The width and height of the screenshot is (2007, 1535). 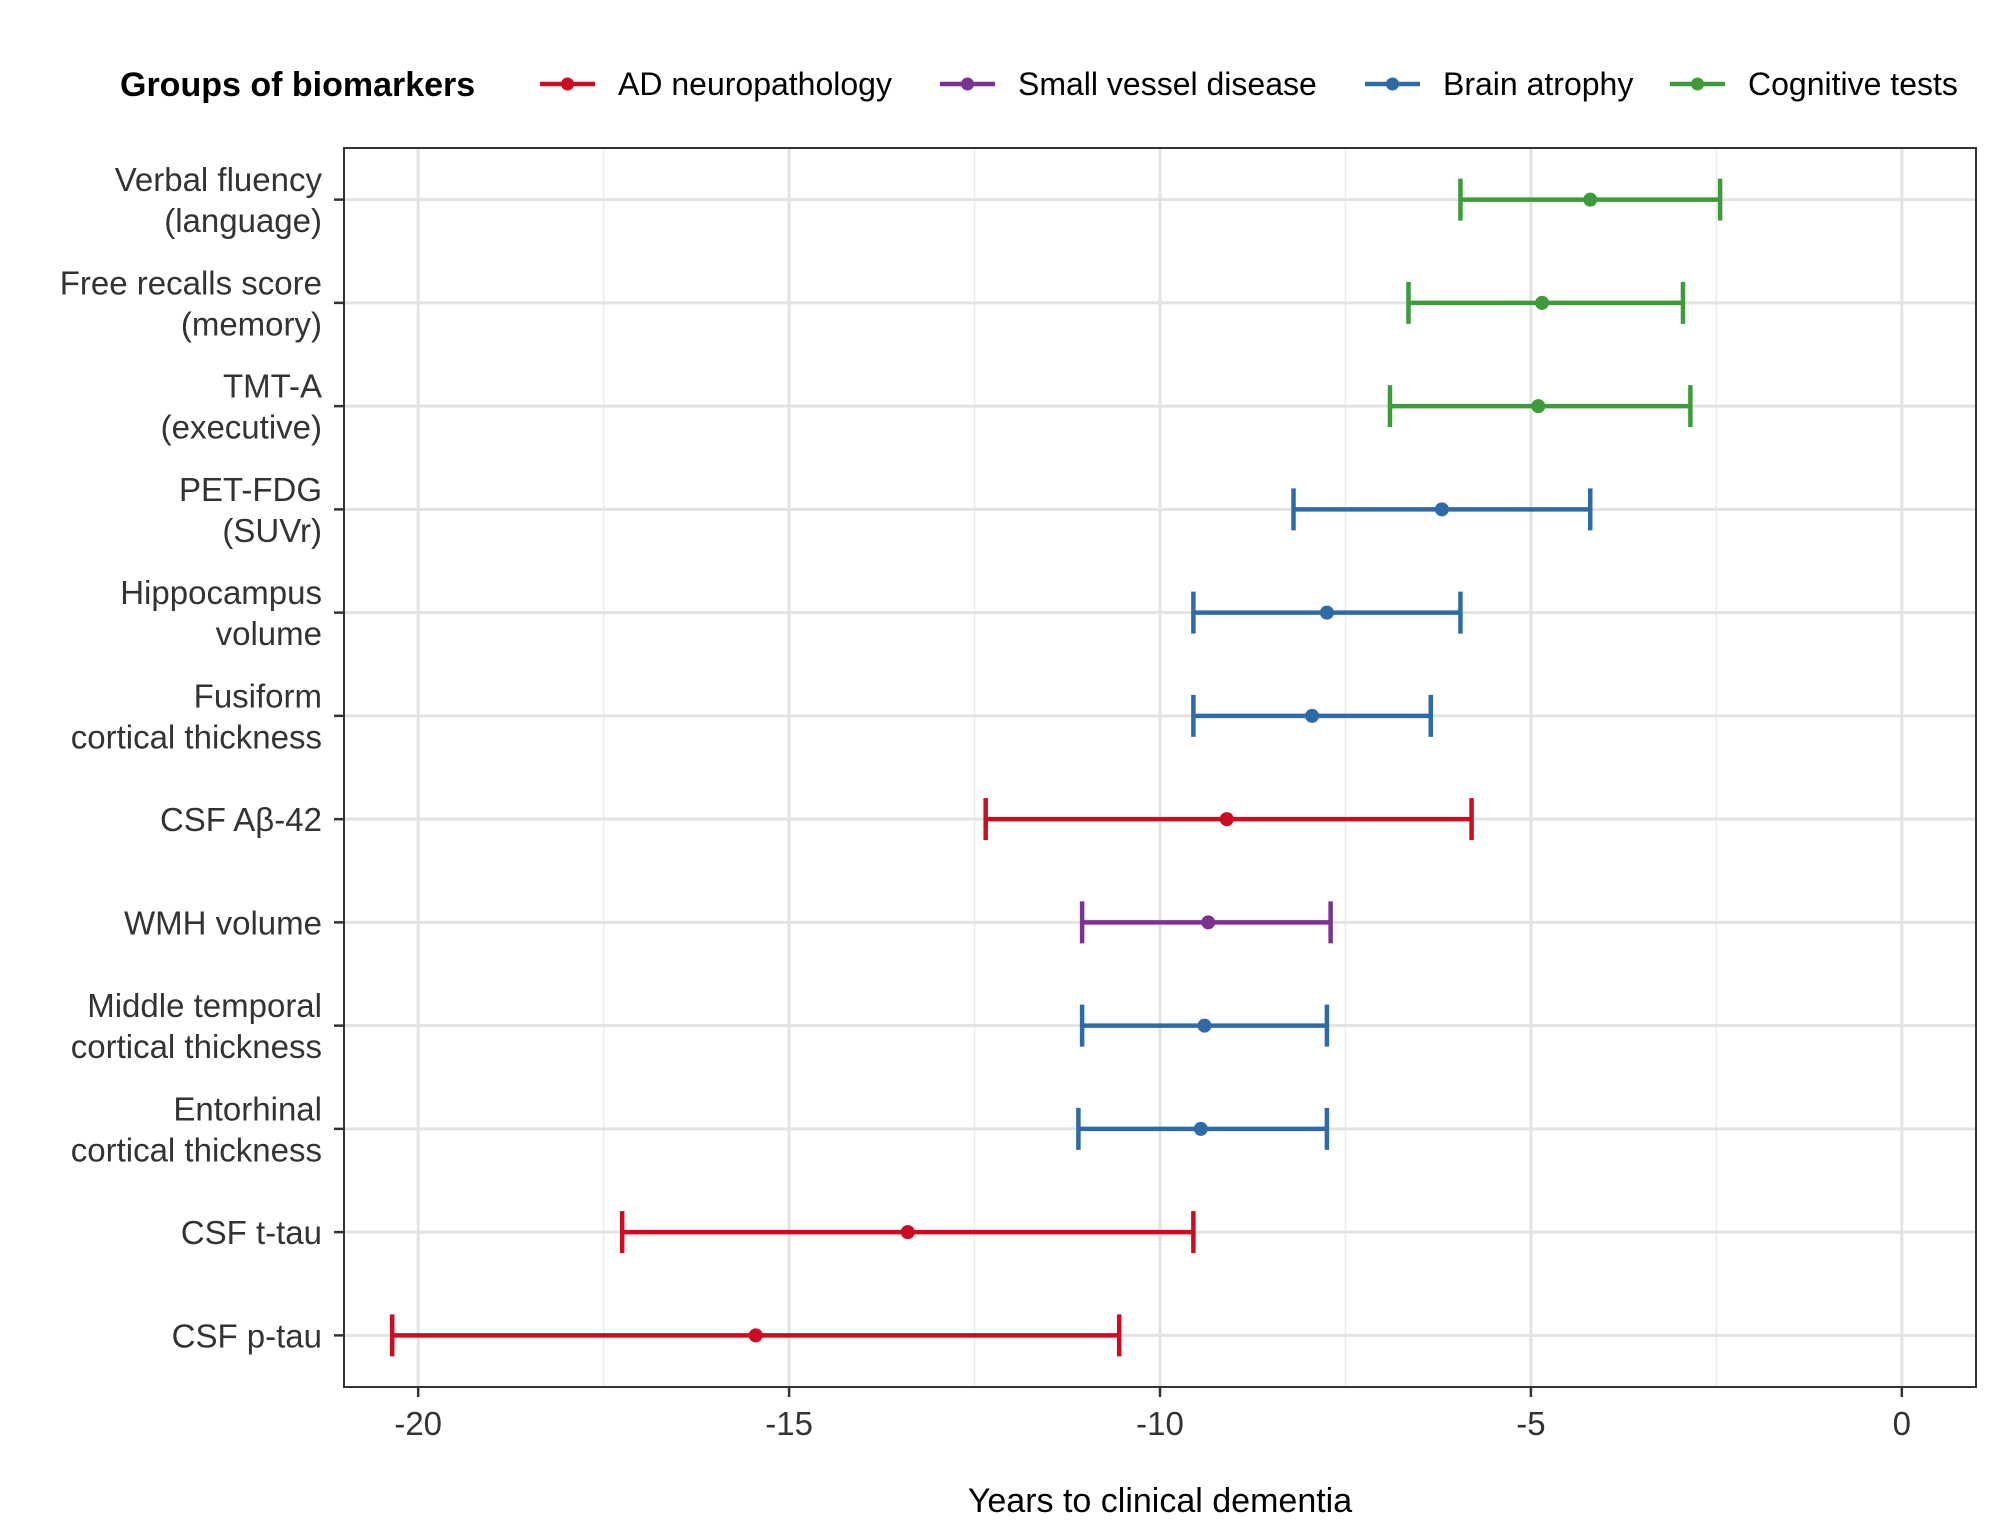 I want to click on x-axis: -20 -15 -10 -5 0, so click(x=1152, y=1414).